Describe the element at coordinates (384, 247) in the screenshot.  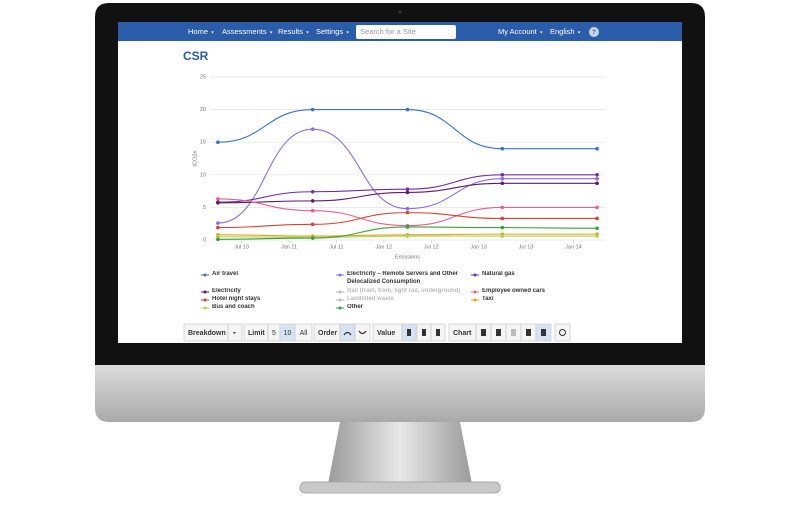
I see `x-tick-label: Jan 12` at that location.